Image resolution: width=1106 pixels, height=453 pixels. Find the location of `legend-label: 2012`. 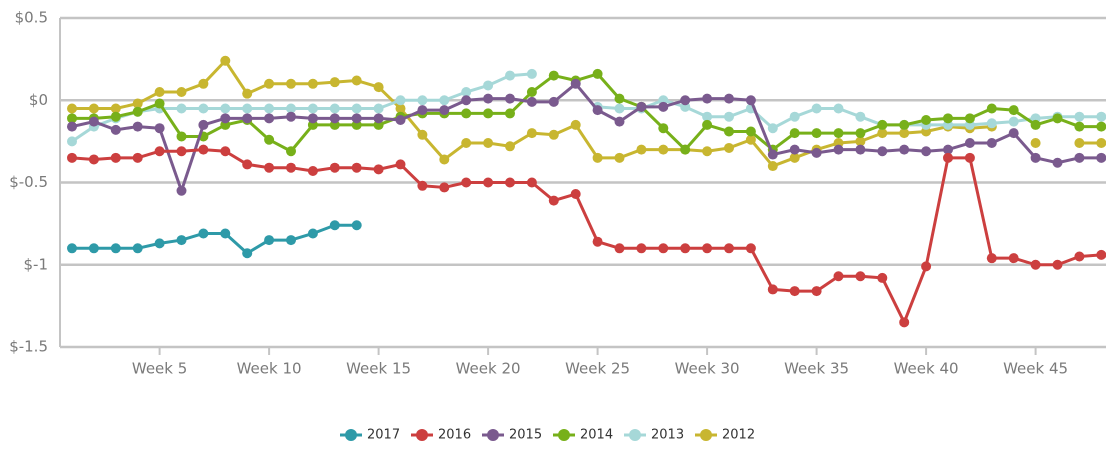

legend-label: 2012 is located at coordinates (738, 435).